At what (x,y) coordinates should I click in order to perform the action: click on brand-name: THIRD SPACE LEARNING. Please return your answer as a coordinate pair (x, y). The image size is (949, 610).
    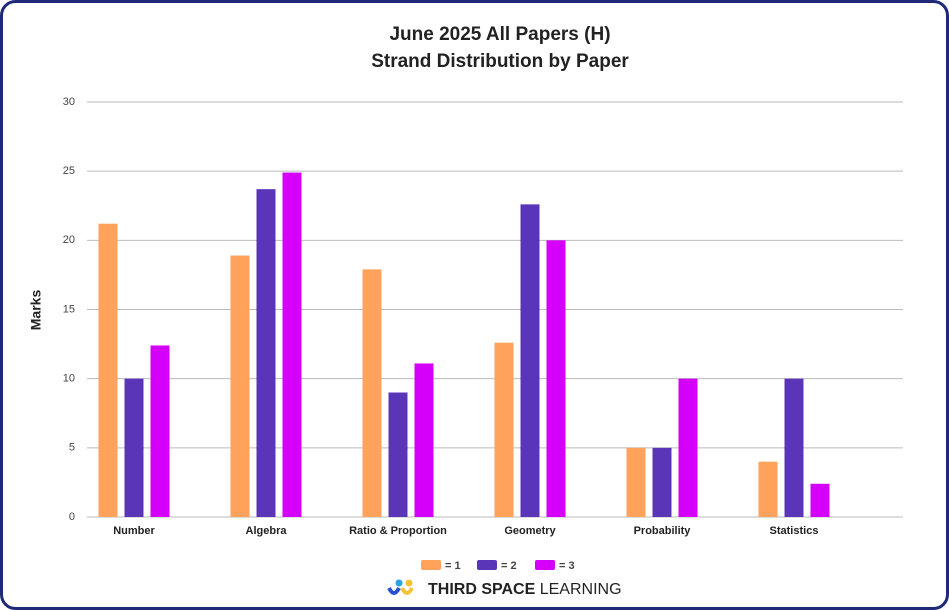
    Looking at the image, I should click on (525, 589).